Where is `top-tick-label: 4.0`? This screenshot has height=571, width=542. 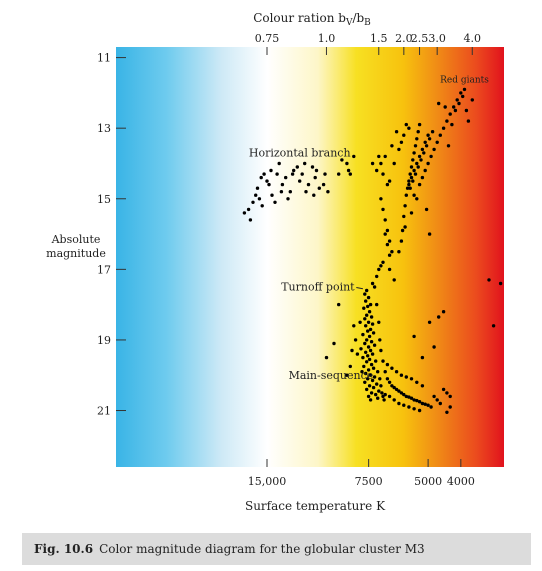
top-tick-label: 4.0 is located at coordinates (473, 38).